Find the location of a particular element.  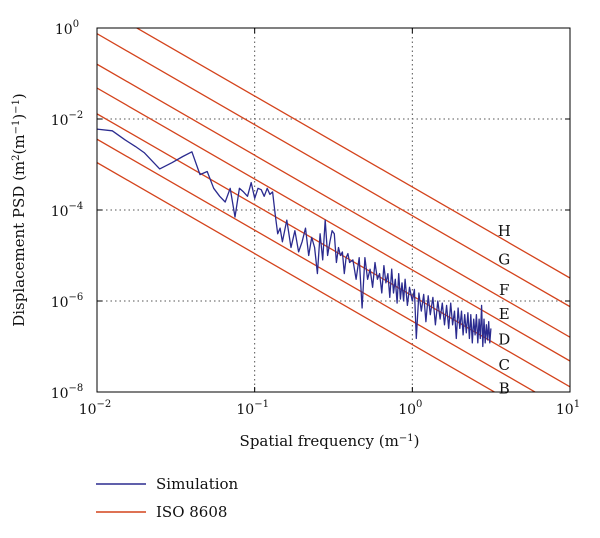

y-axis-label: Displacement PSD (m2(m−1)−1) is located at coordinates (19, 210).